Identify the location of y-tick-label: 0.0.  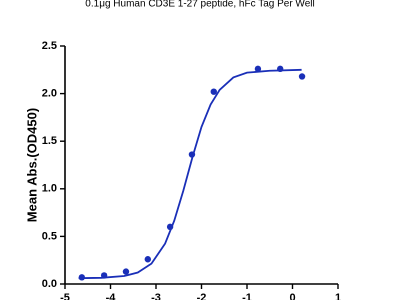
(49, 284).